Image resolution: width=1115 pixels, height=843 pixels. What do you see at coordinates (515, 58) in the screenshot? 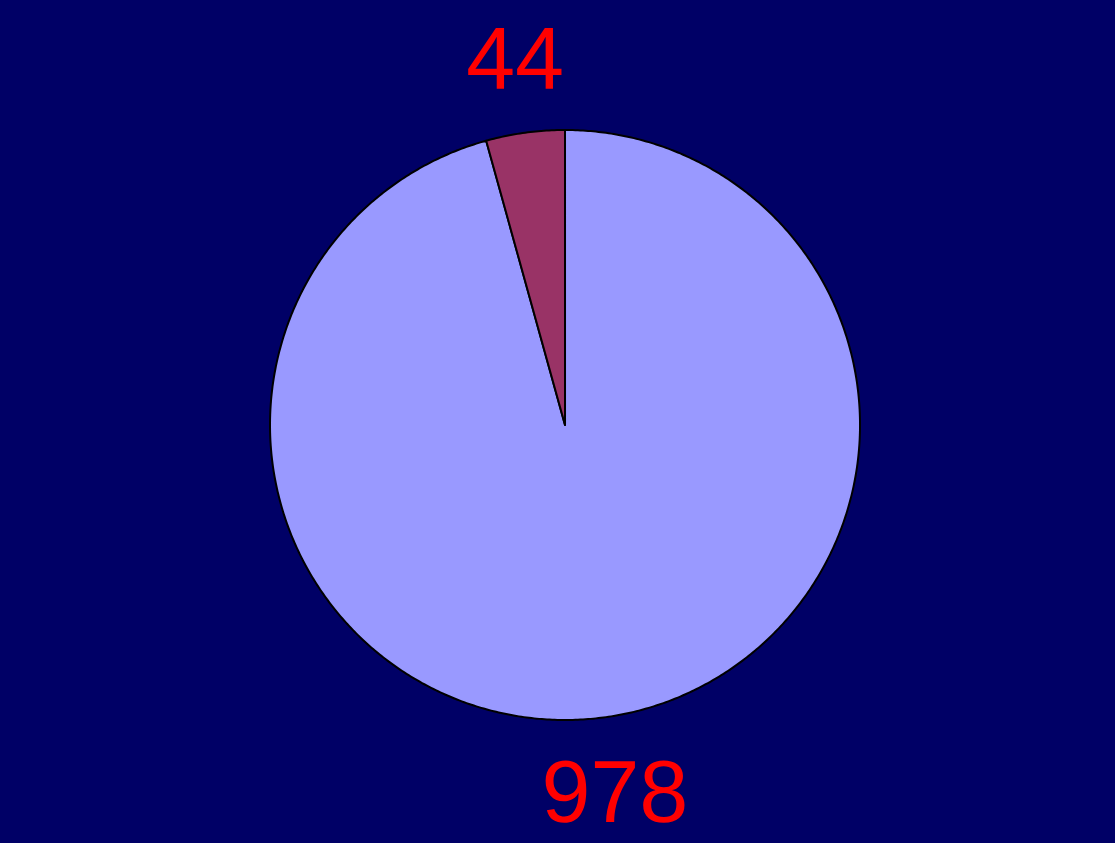
I see `data-label: 44` at bounding box center [515, 58].